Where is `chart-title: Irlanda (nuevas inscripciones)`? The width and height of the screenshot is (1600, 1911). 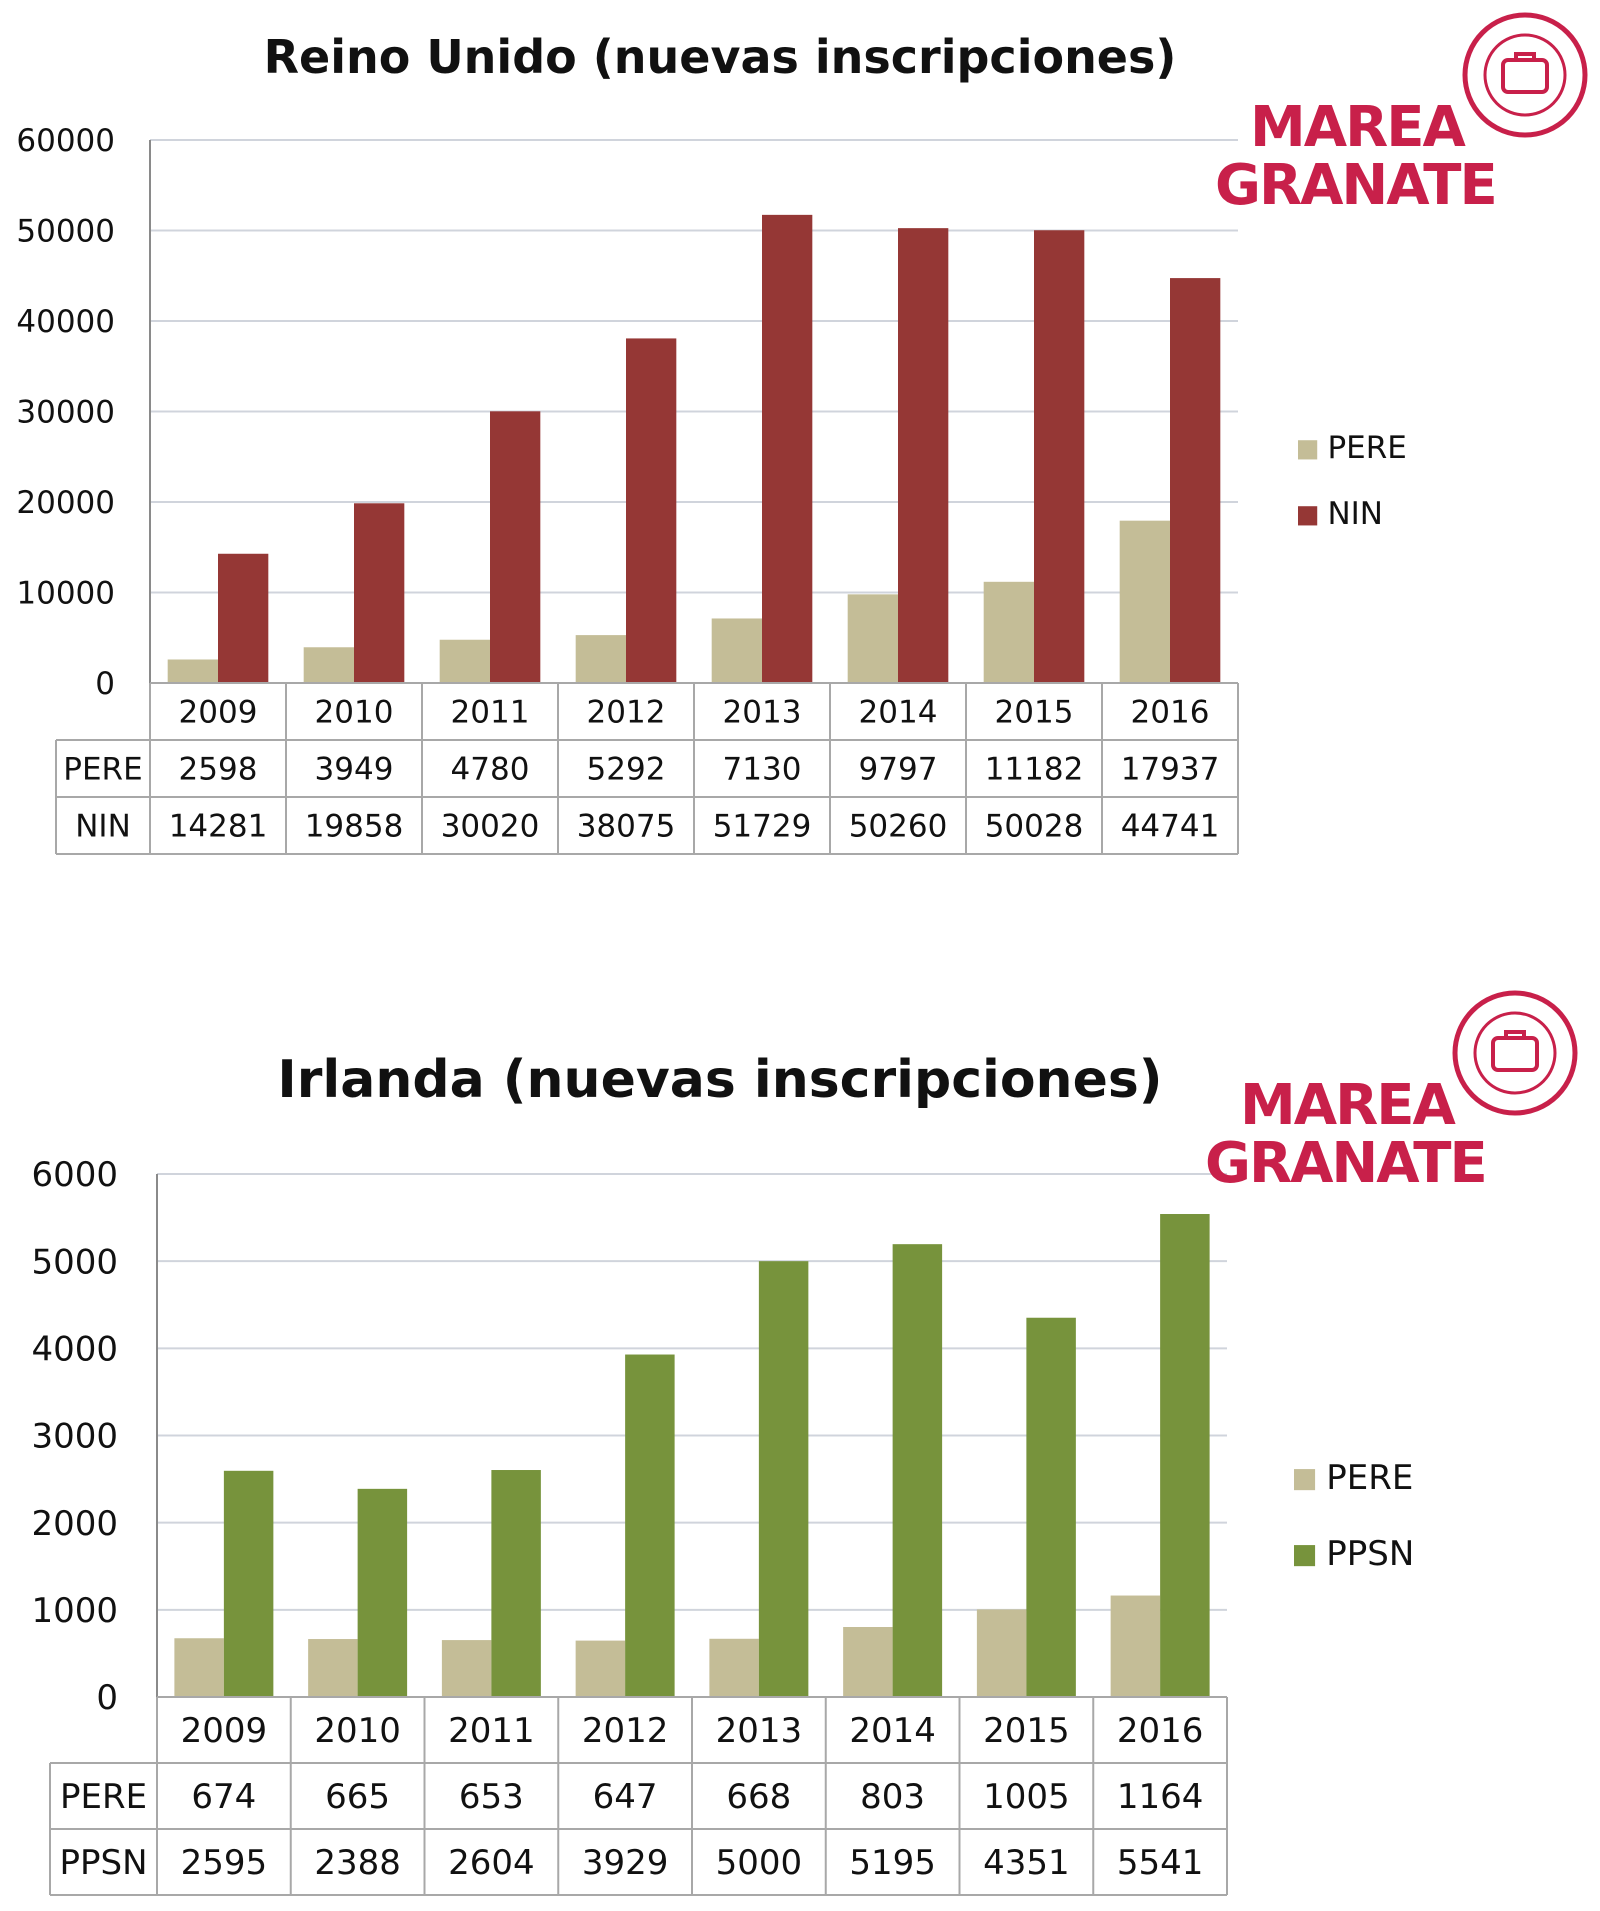 chart-title: Irlanda (nuevas inscripciones) is located at coordinates (720, 1080).